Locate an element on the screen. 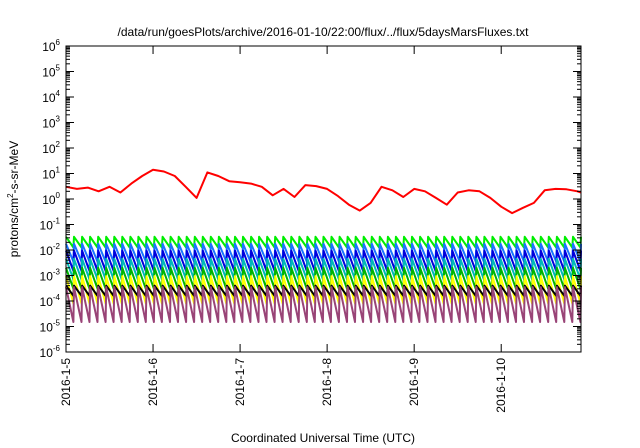 The width and height of the screenshot is (640, 448). y-tick-label: 10⁻⁵ is located at coordinates (50, 327).